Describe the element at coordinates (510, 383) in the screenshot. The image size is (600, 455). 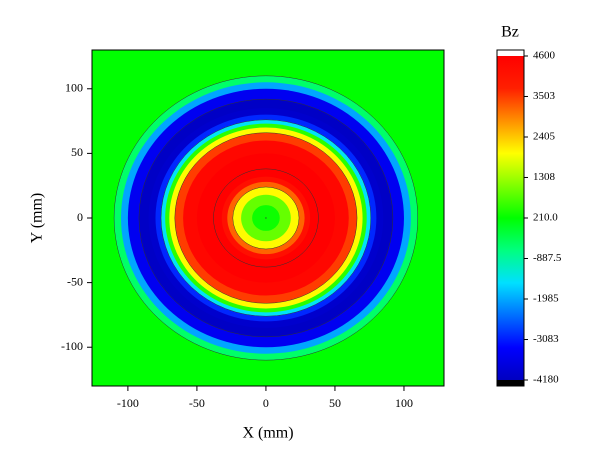
I see `colorbar-under` at that location.